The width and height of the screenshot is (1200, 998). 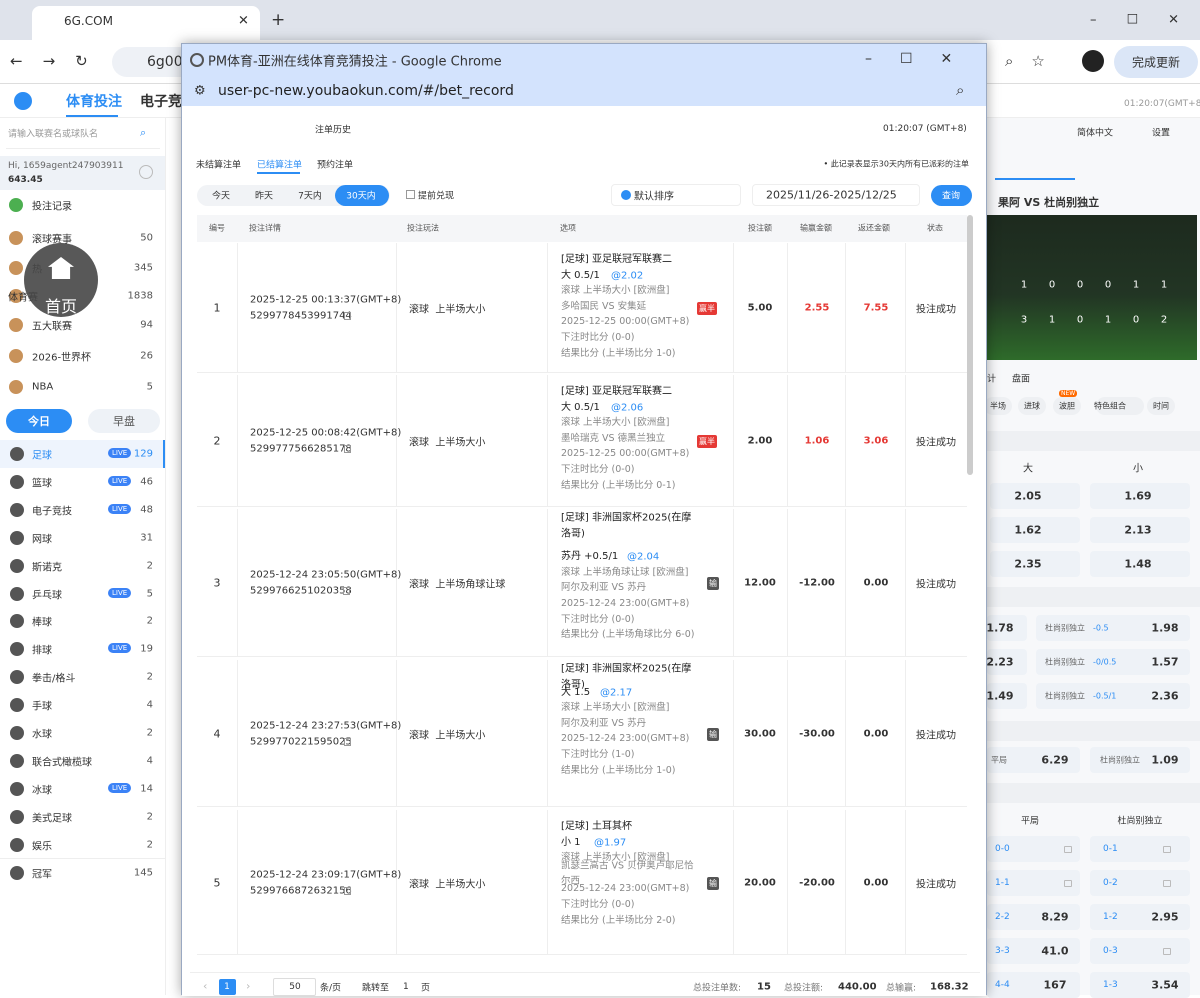 What do you see at coordinates (278, 20) in the screenshot?
I see `new-tab: +` at bounding box center [278, 20].